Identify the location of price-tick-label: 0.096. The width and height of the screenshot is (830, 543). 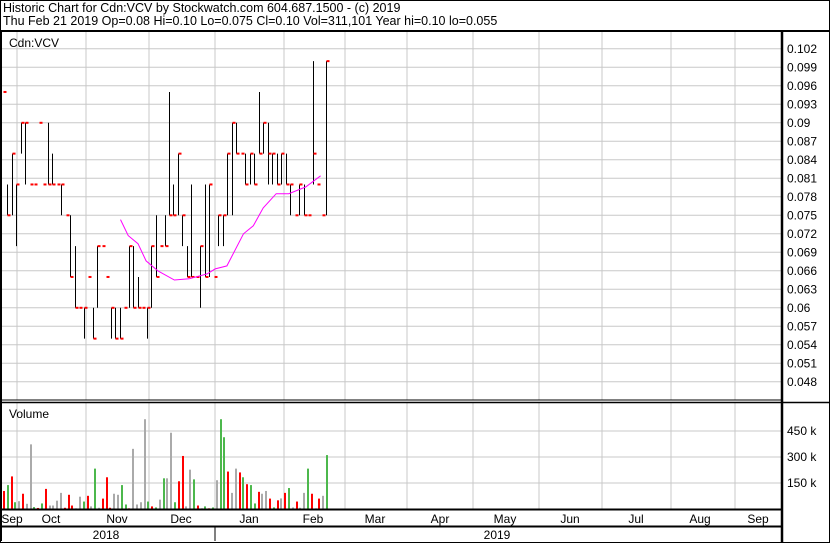
(802, 86).